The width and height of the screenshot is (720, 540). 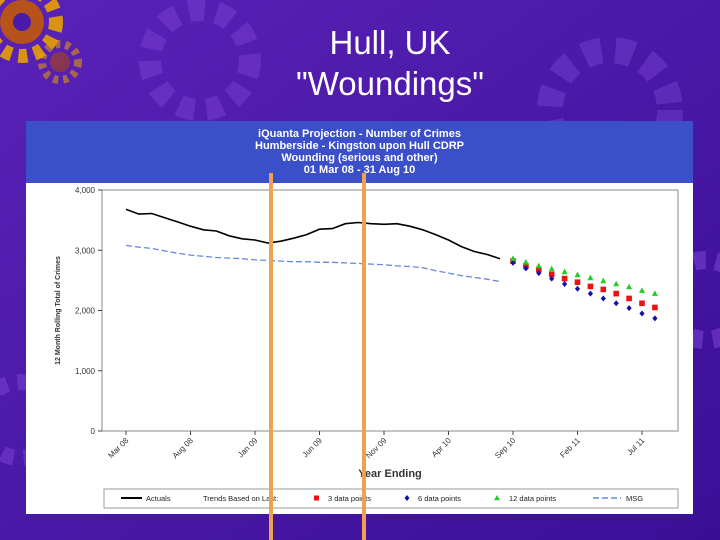 What do you see at coordinates (407, 498) in the screenshot?
I see `legend-swatch-6-data-points` at bounding box center [407, 498].